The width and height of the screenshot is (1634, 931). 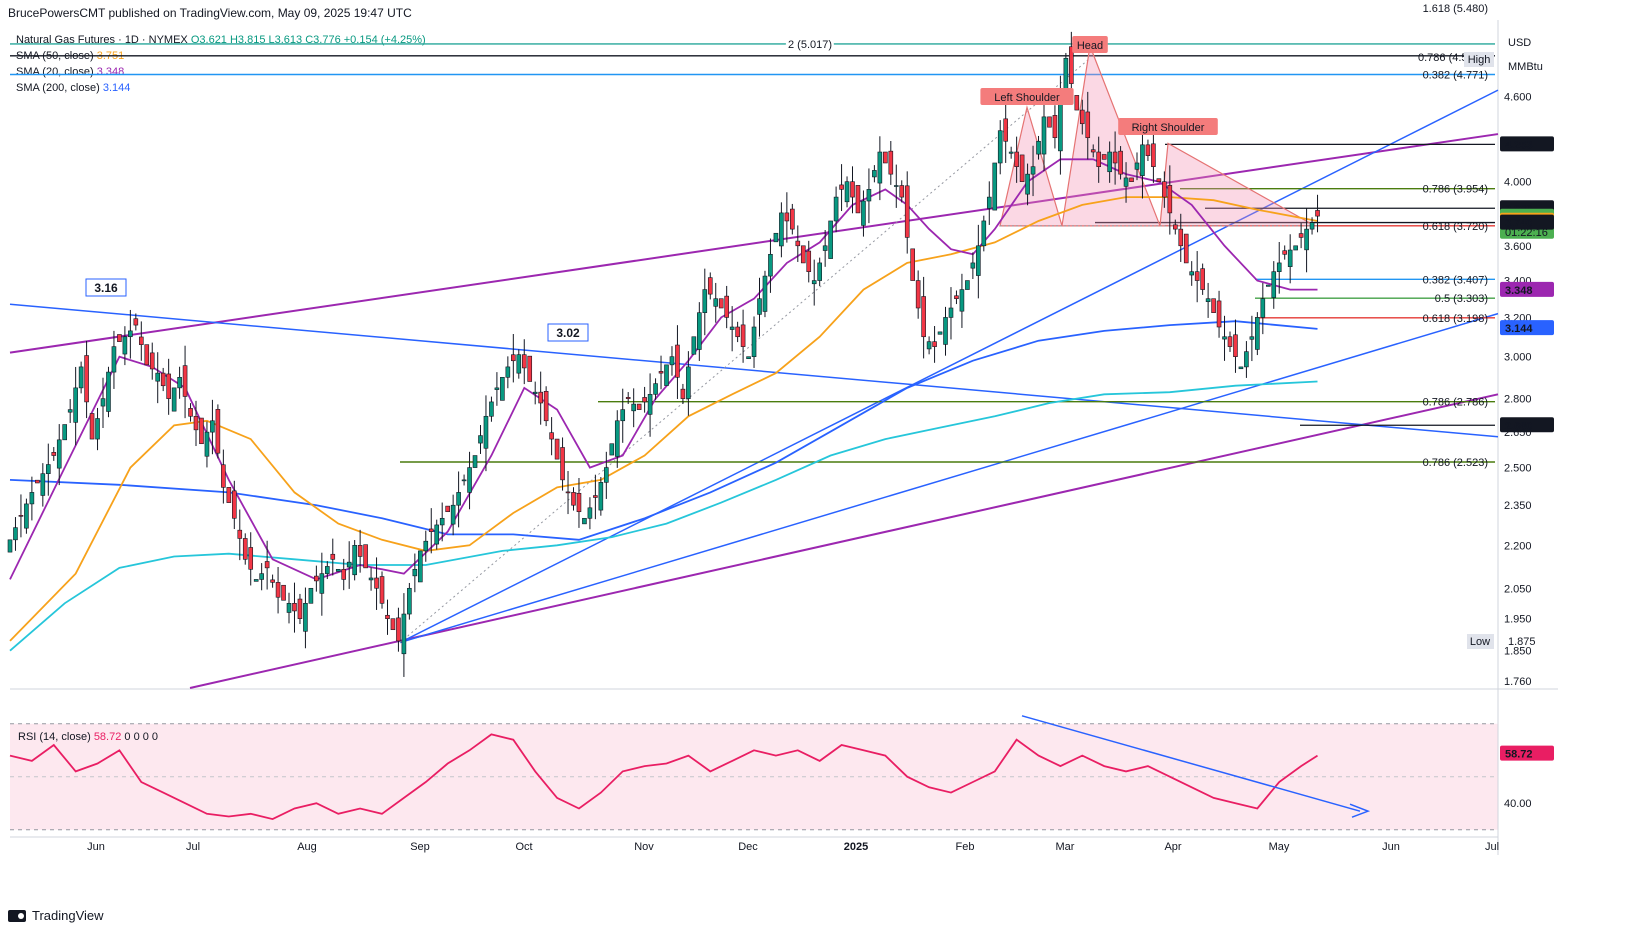 I want to click on price-tag-5: 3.348, so click(x=1519, y=291).